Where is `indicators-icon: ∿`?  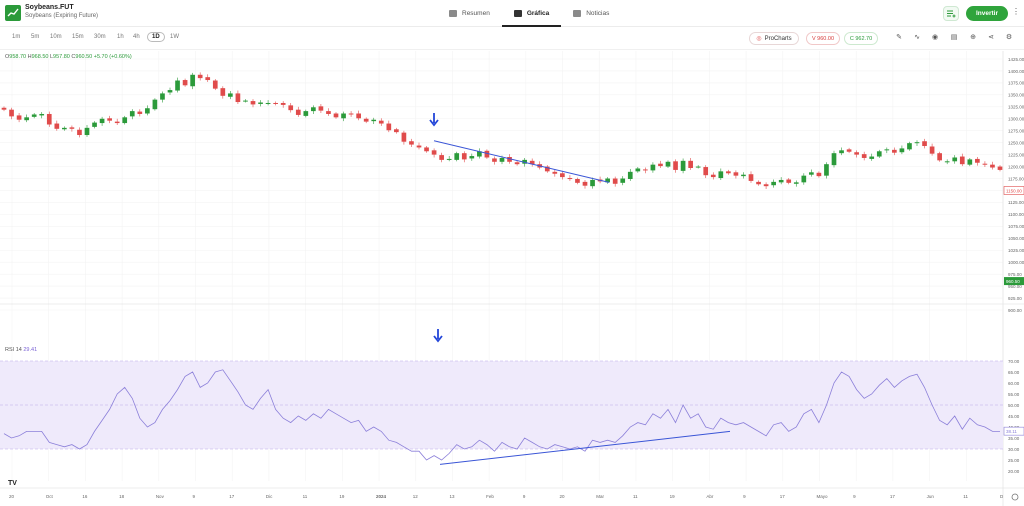 indicators-icon: ∿ is located at coordinates (917, 37).